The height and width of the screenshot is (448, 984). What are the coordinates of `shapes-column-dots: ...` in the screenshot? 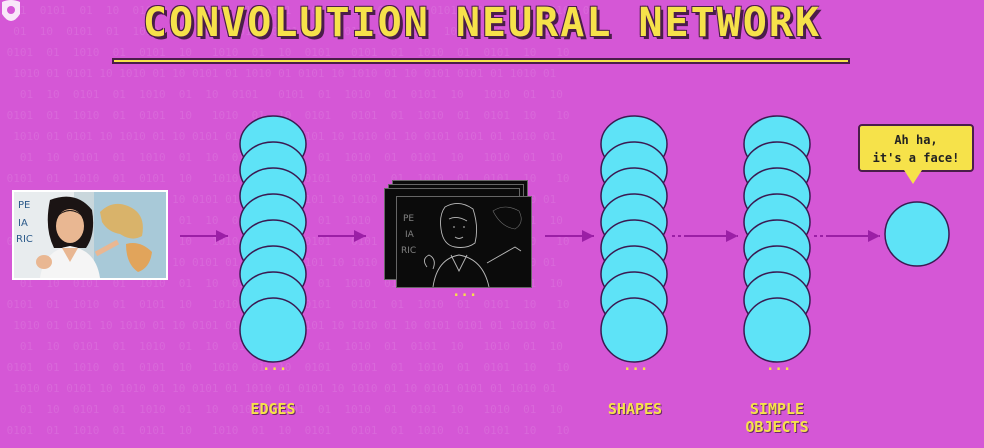 It's located at (635, 366).